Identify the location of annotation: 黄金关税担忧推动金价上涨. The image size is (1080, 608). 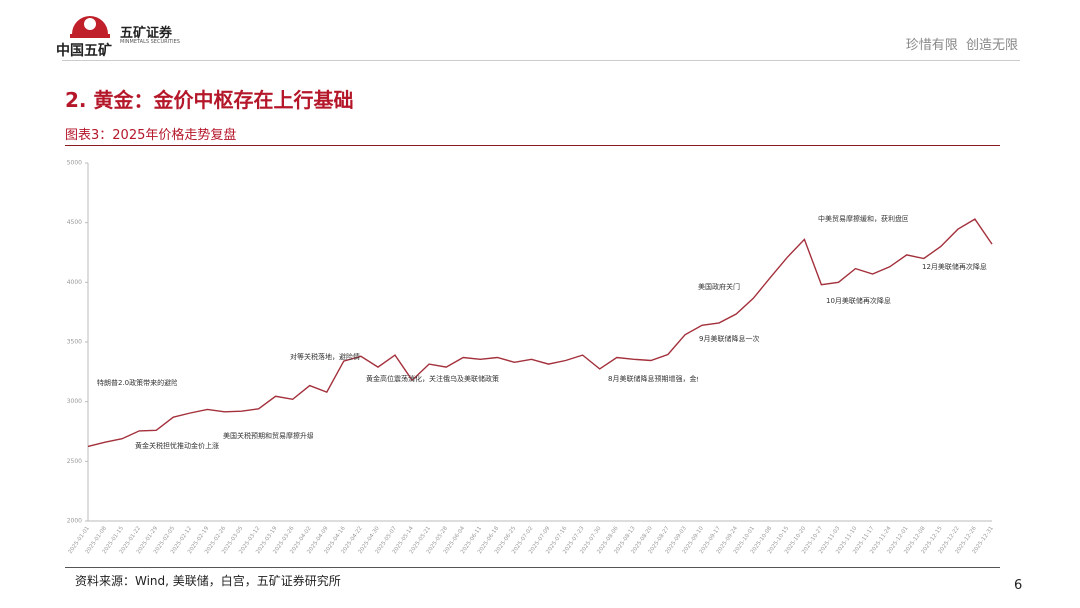
(177, 446).